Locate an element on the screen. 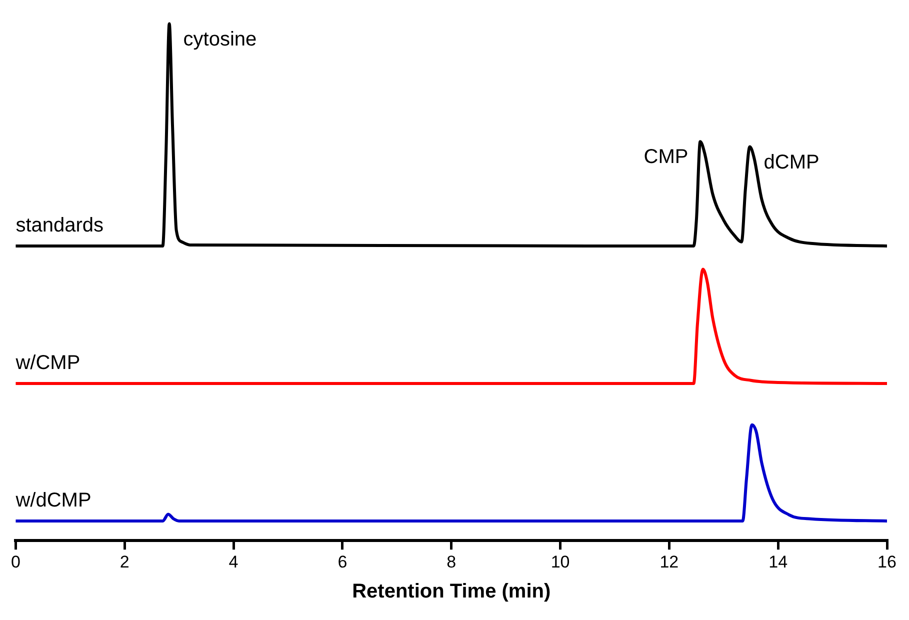 This screenshot has width=909, height=620. x-tick-label: 12 is located at coordinates (669, 562).